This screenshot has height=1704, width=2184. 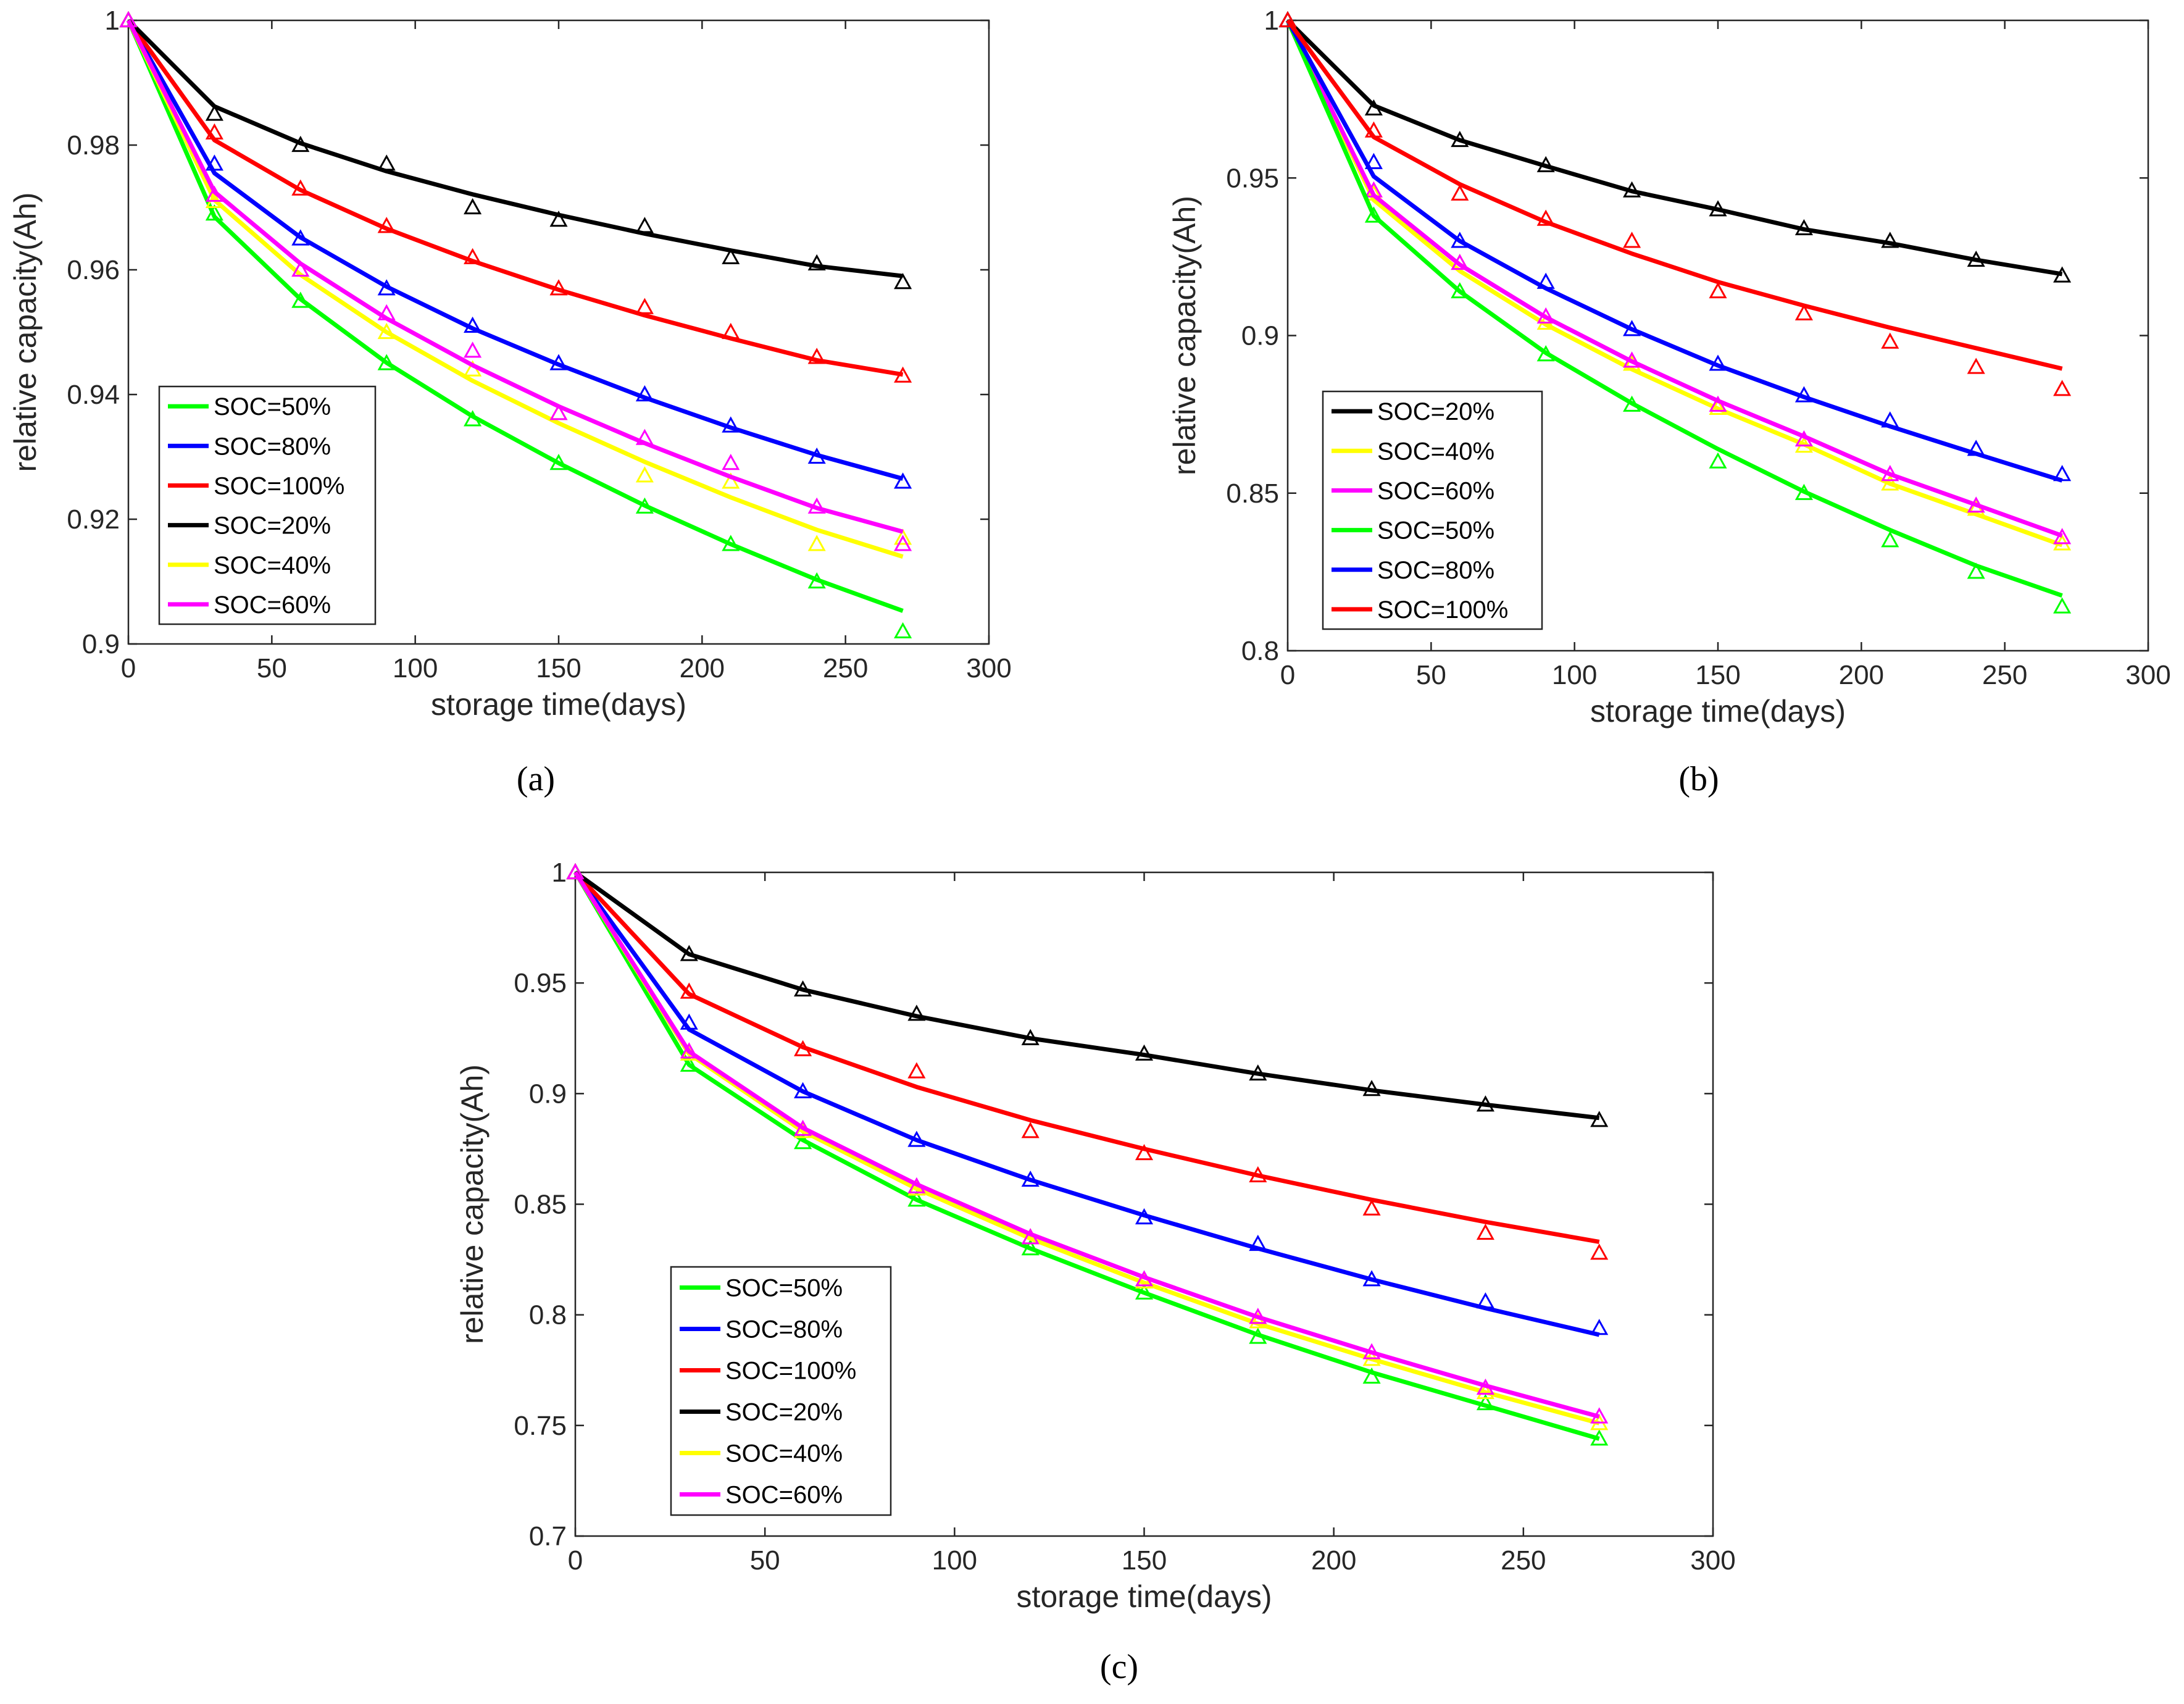 What do you see at coordinates (1718, 711) in the screenshot?
I see `x-axis-label: storage time(days)` at bounding box center [1718, 711].